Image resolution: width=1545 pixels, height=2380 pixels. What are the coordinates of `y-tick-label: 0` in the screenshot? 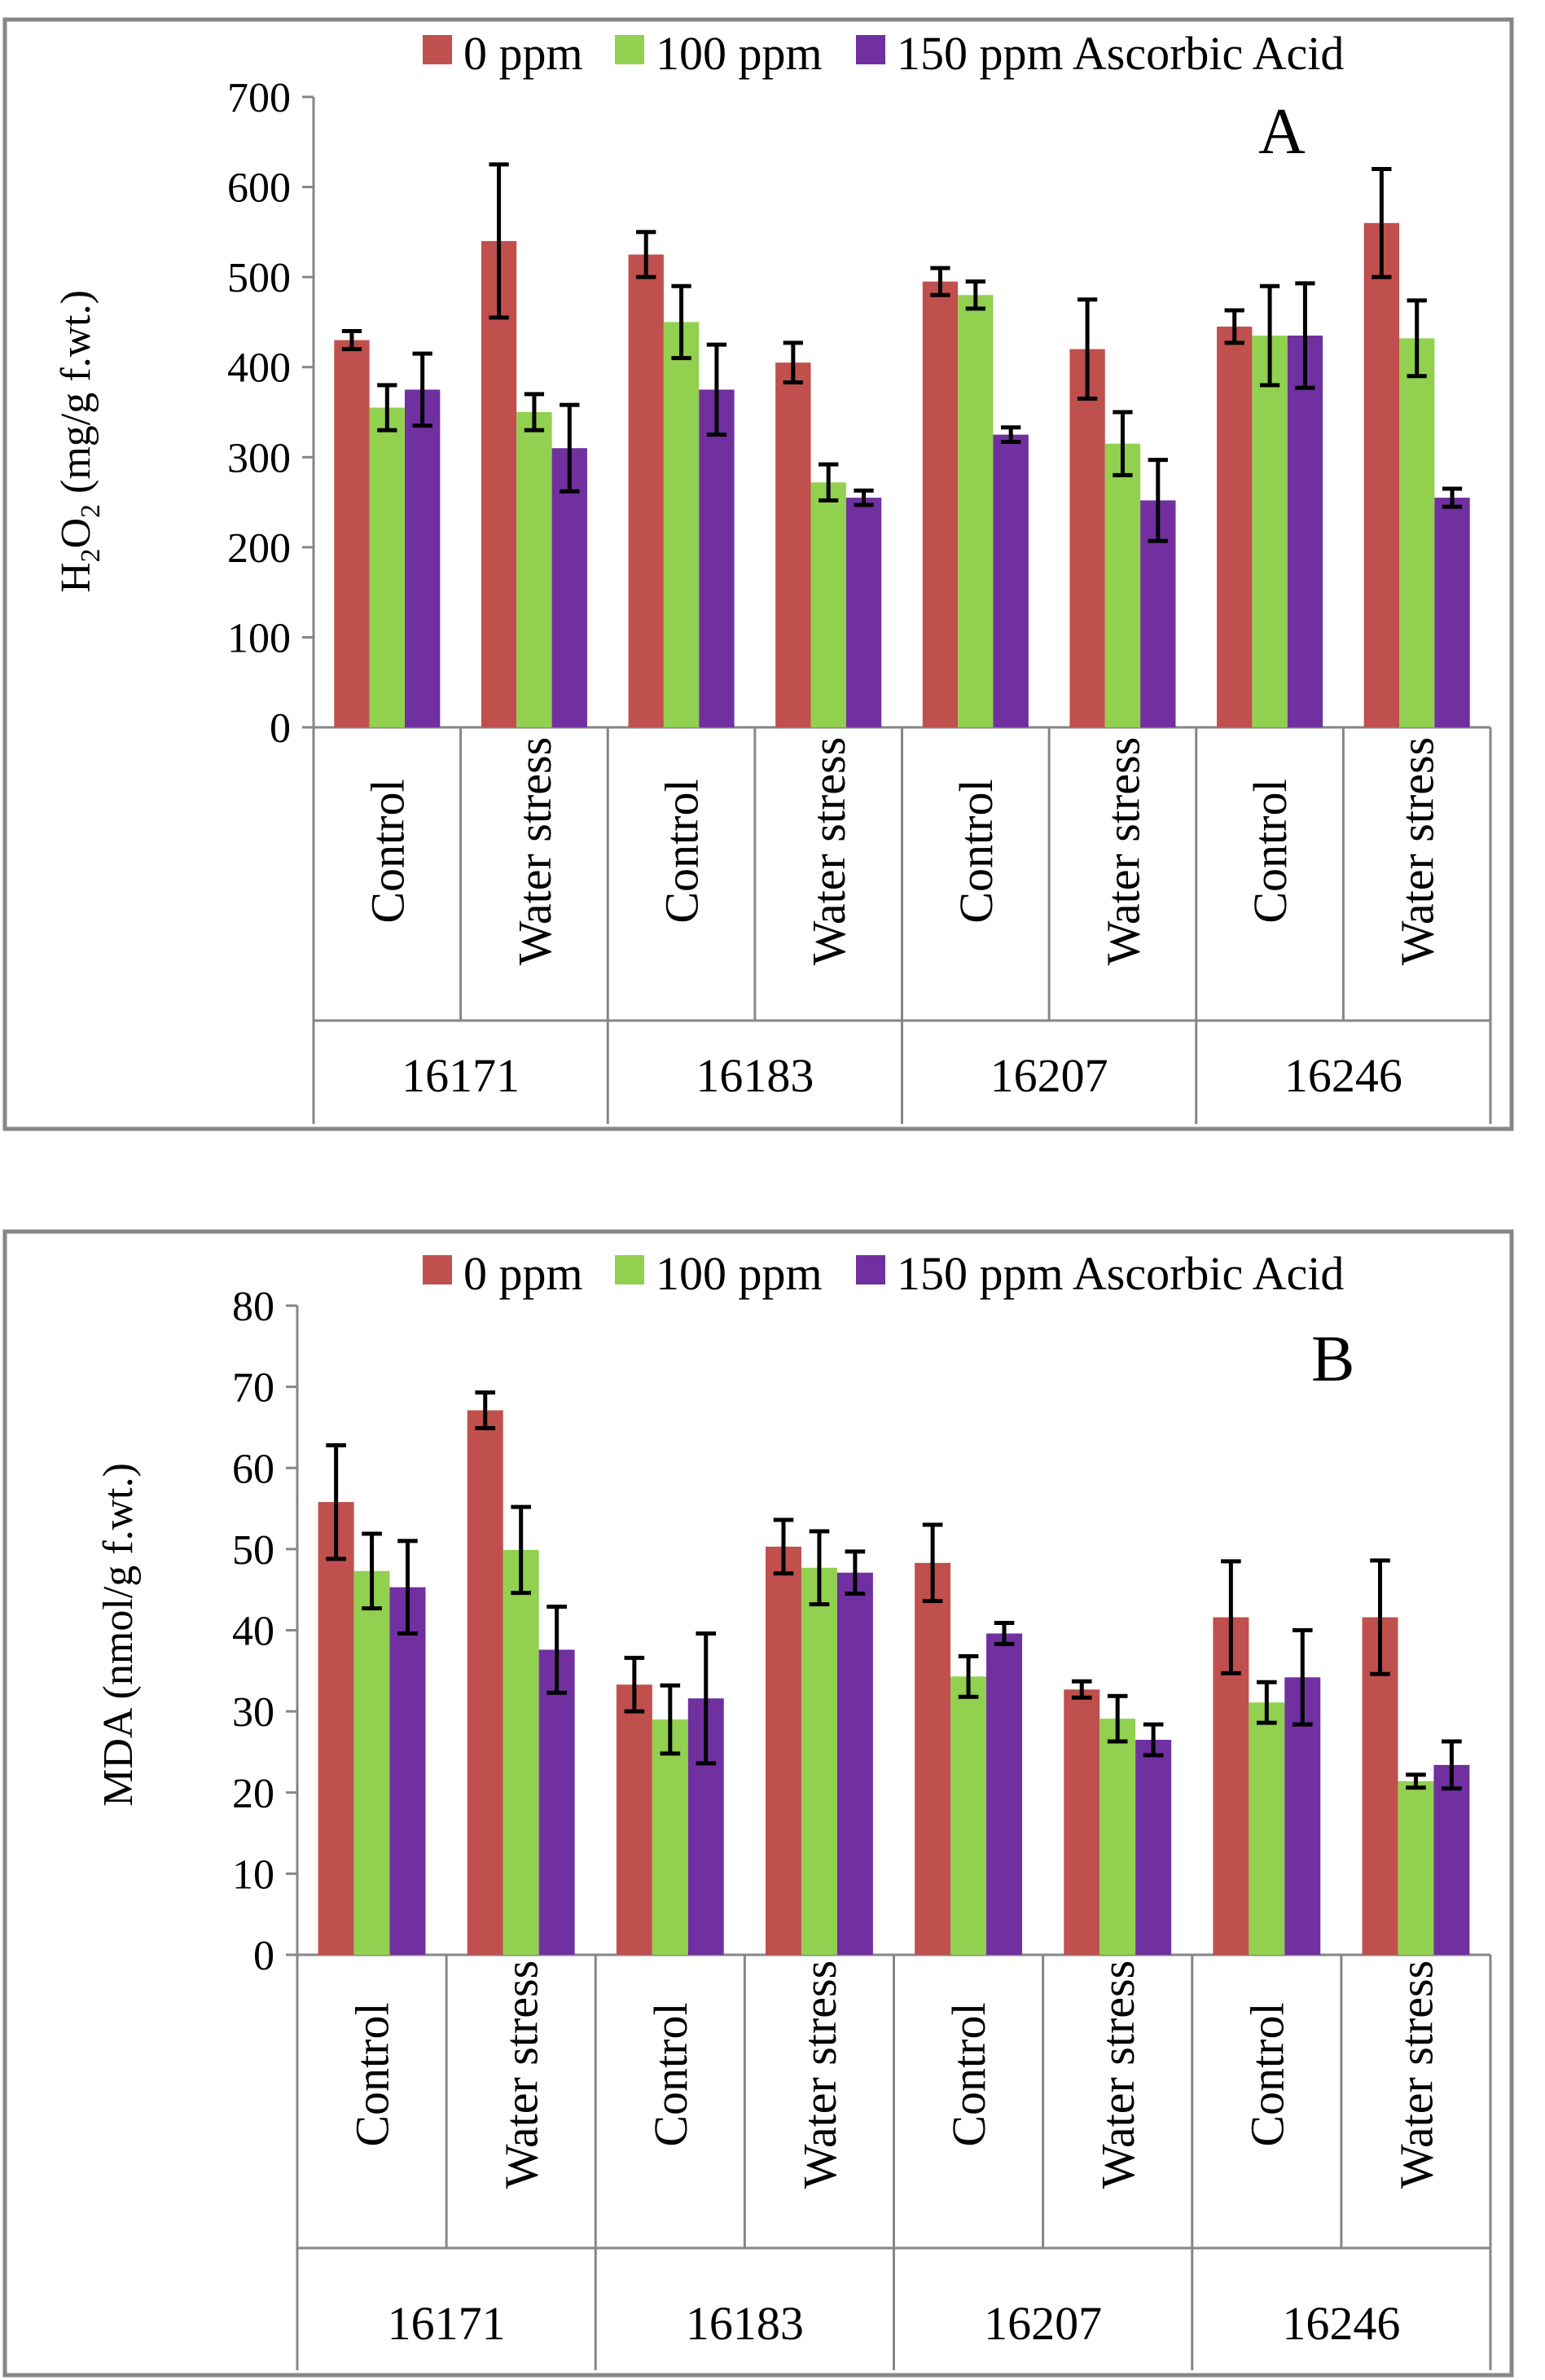 It's located at (280, 729).